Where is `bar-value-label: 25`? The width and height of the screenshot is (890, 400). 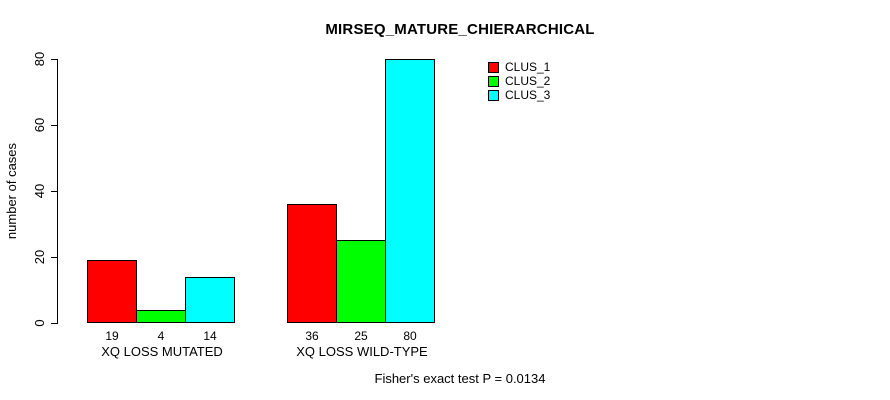
bar-value-label: 25 is located at coordinates (361, 336).